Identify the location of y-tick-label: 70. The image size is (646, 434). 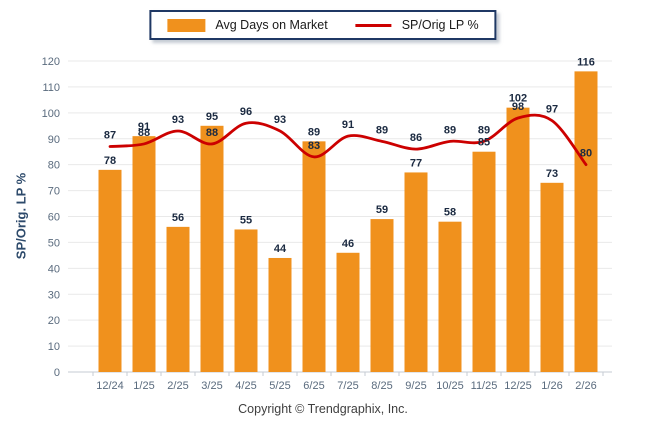
(54, 192).